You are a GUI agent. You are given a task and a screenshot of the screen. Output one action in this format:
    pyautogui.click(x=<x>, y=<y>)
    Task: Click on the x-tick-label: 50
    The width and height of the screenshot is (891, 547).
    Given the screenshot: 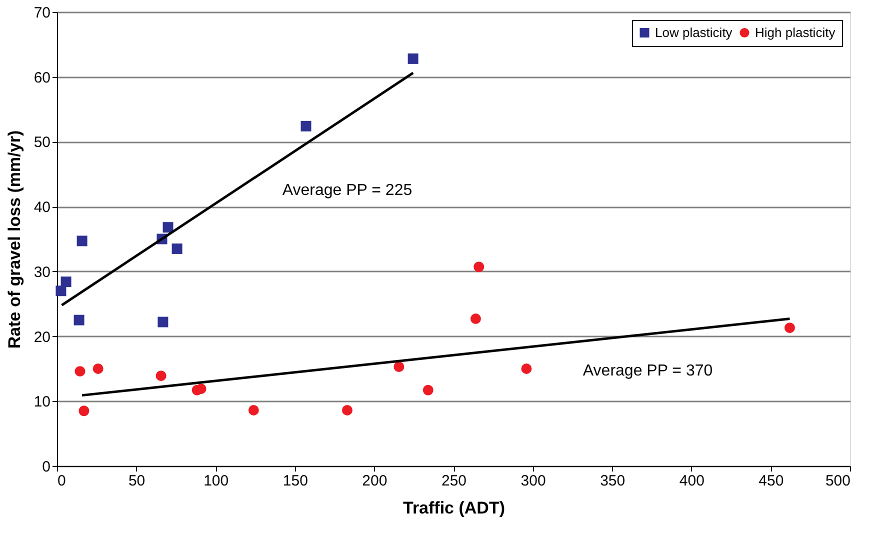 What is the action you would take?
    pyautogui.click(x=137, y=481)
    